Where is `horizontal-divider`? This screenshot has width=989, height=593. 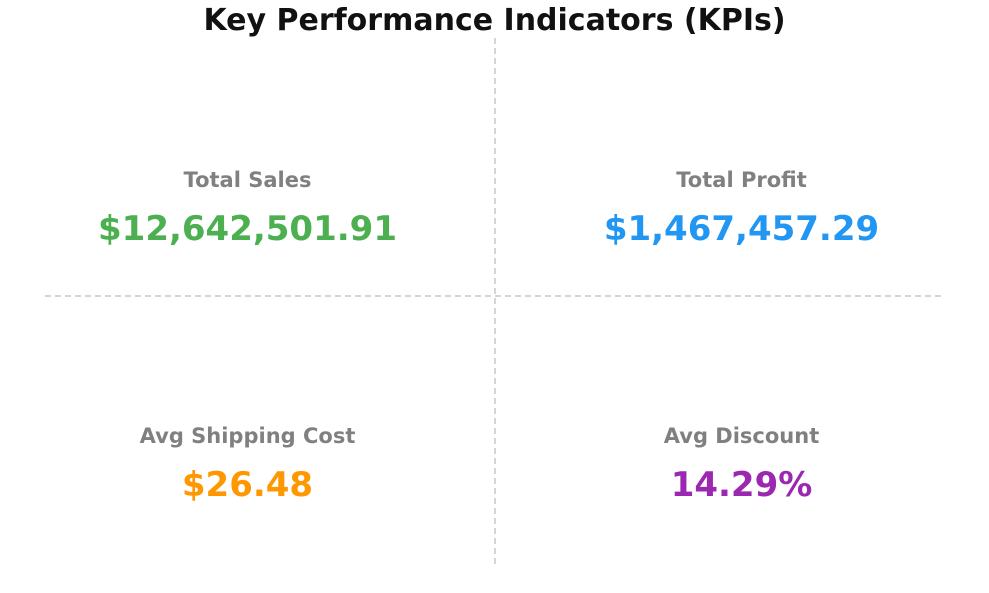
horizontal-divider is located at coordinates (495, 296).